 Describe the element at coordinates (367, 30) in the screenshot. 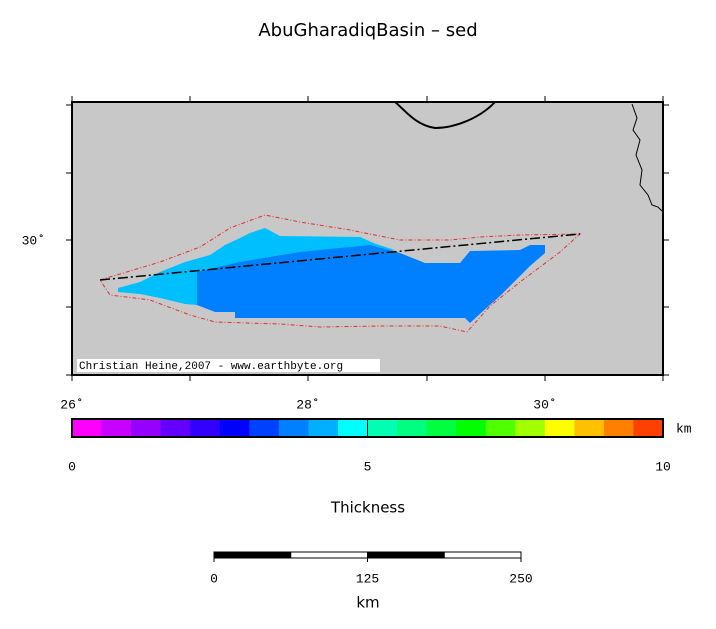

I see `title: AbuGharadiqBasin – sed` at that location.